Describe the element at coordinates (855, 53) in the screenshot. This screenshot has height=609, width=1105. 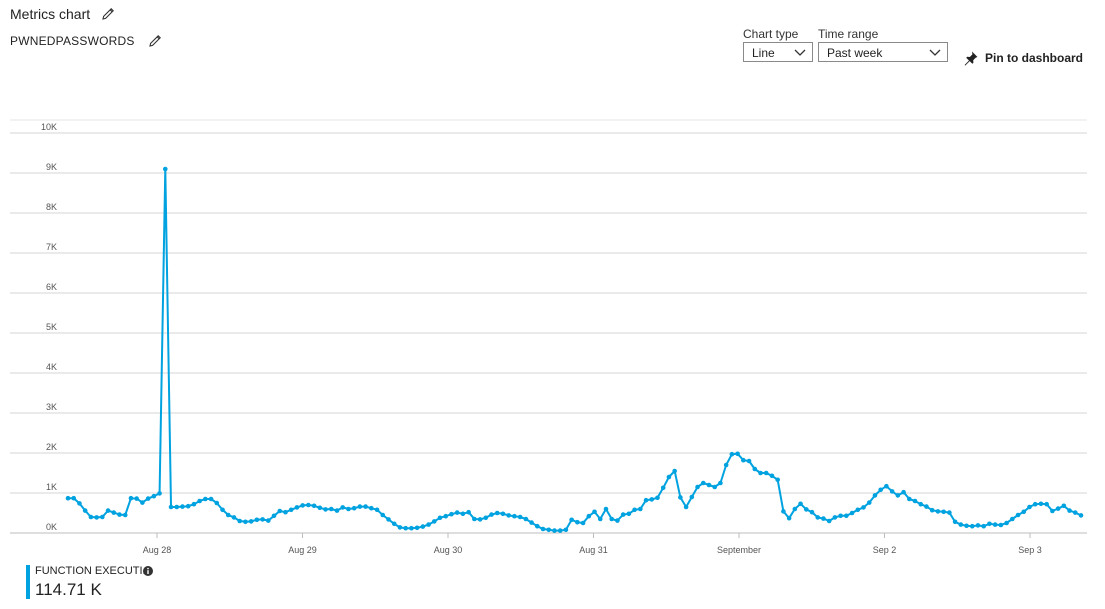
I see `time-range-value: Past week` at that location.